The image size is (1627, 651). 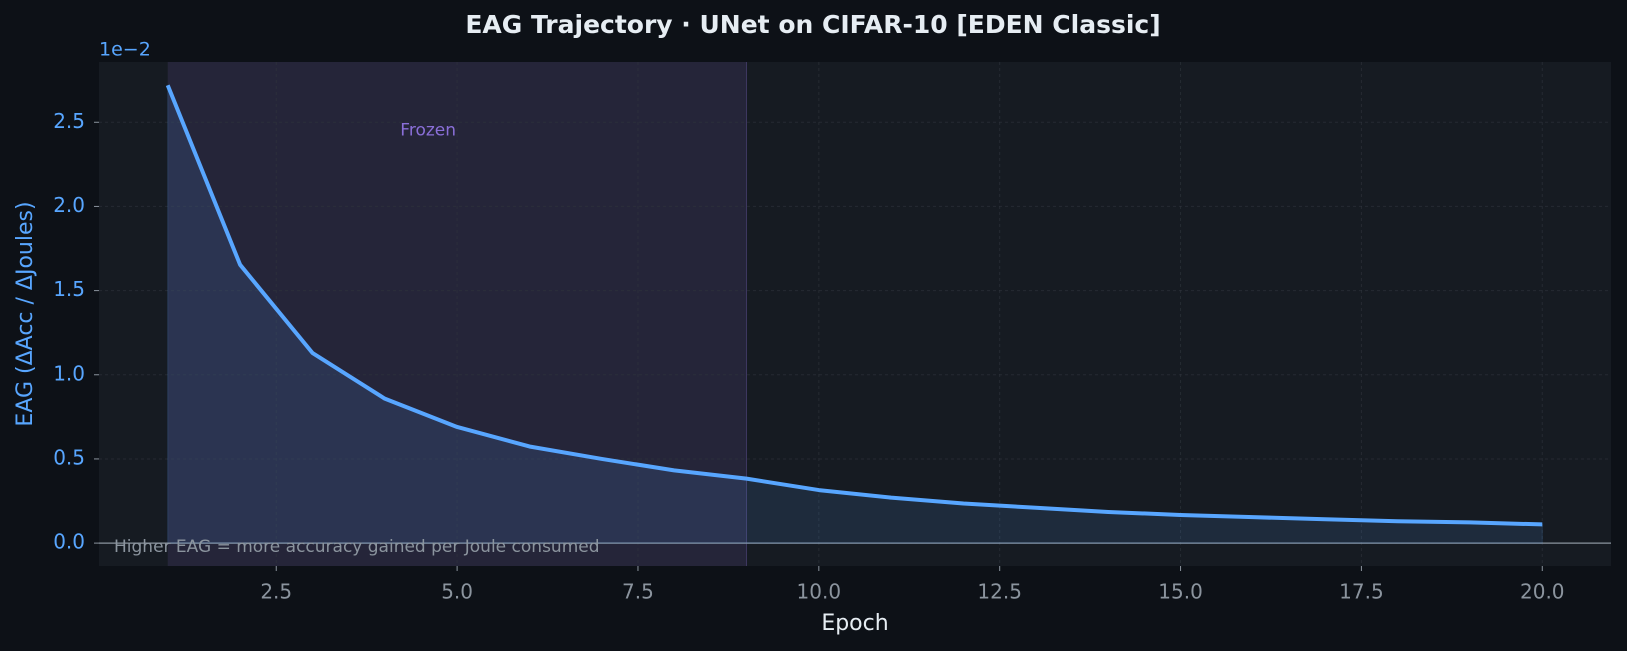 I want to click on y-tick-label: 2.0, so click(x=69, y=205).